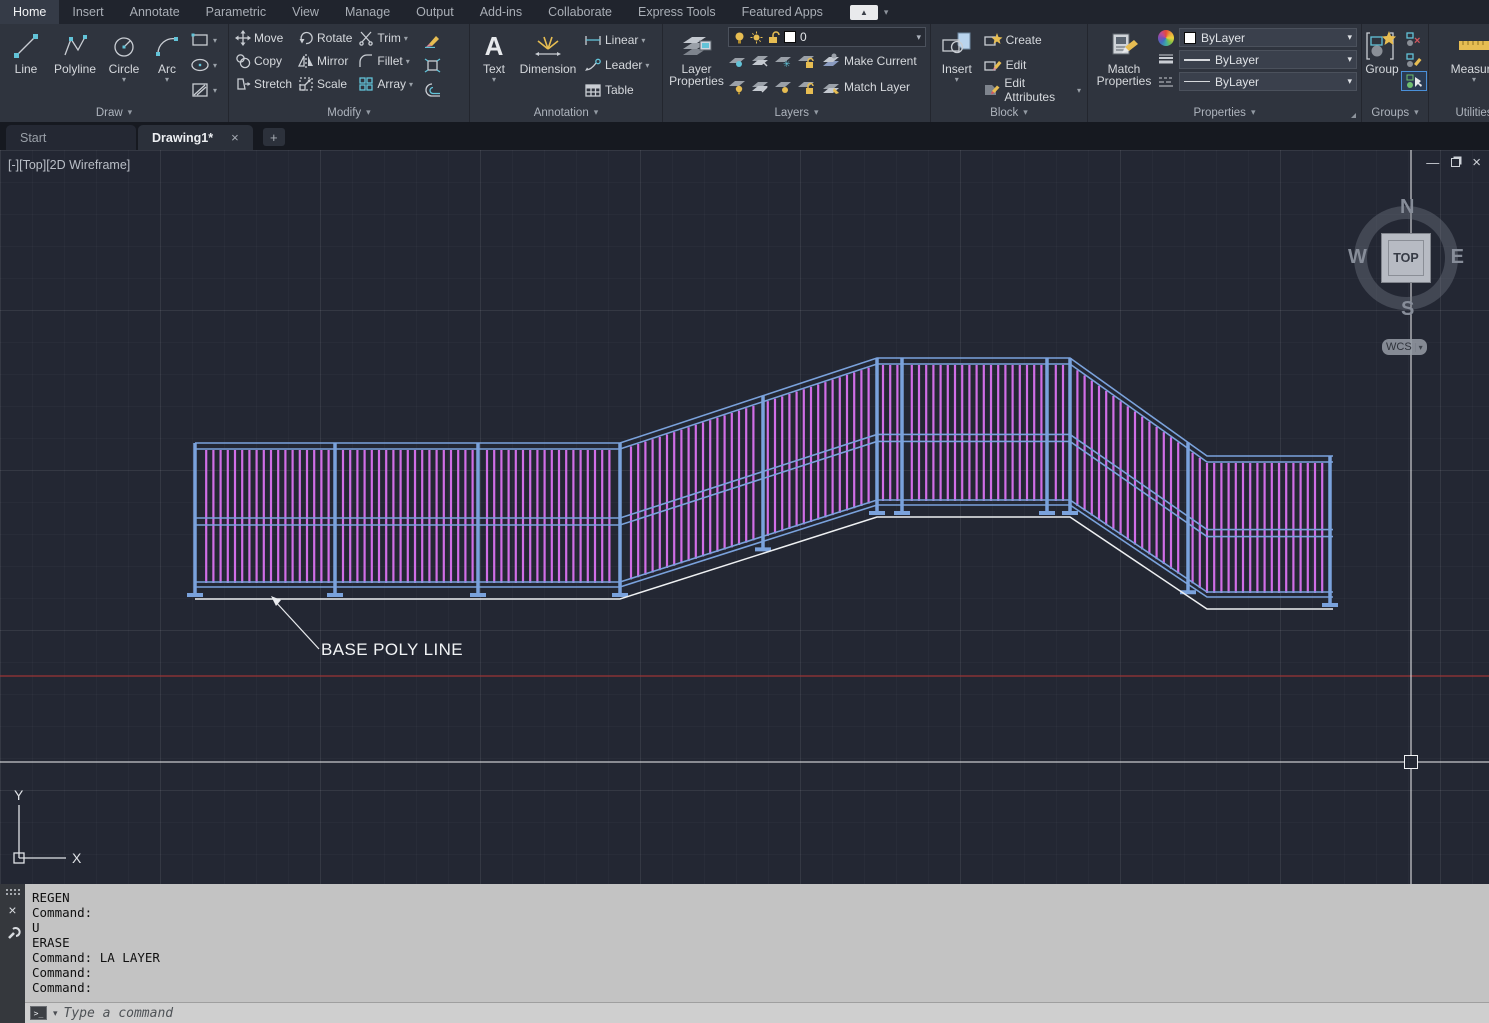 Image resolution: width=1489 pixels, height=1023 pixels. Describe the element at coordinates (1467, 55) in the screenshot. I see `measure-button: Measure ▾` at that location.